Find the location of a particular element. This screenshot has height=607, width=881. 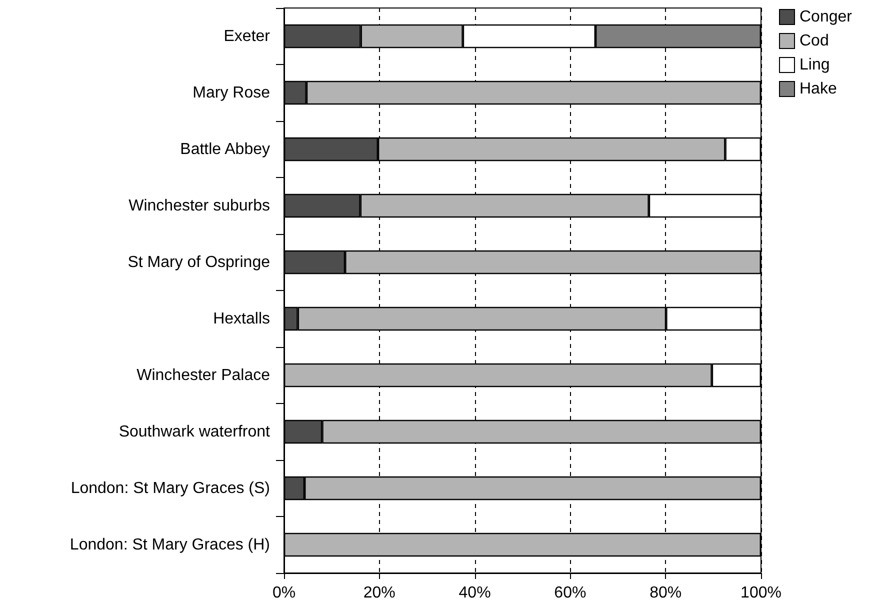

legend-label: Ling is located at coordinates (815, 65).